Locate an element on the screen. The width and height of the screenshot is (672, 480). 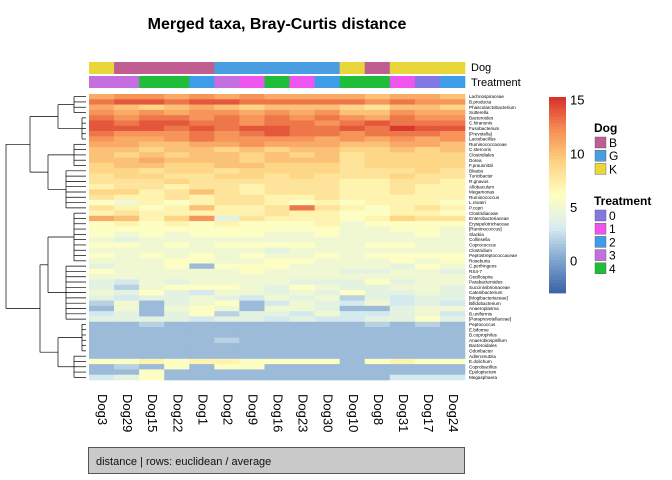
row-label: Blautia is located at coordinates (476, 170).